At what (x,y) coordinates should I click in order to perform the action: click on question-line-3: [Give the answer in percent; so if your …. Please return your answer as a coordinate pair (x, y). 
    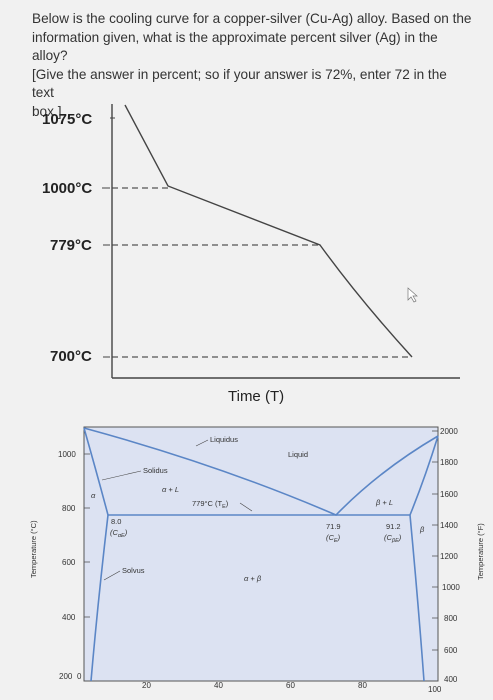
    Looking at the image, I should click on (239, 83).